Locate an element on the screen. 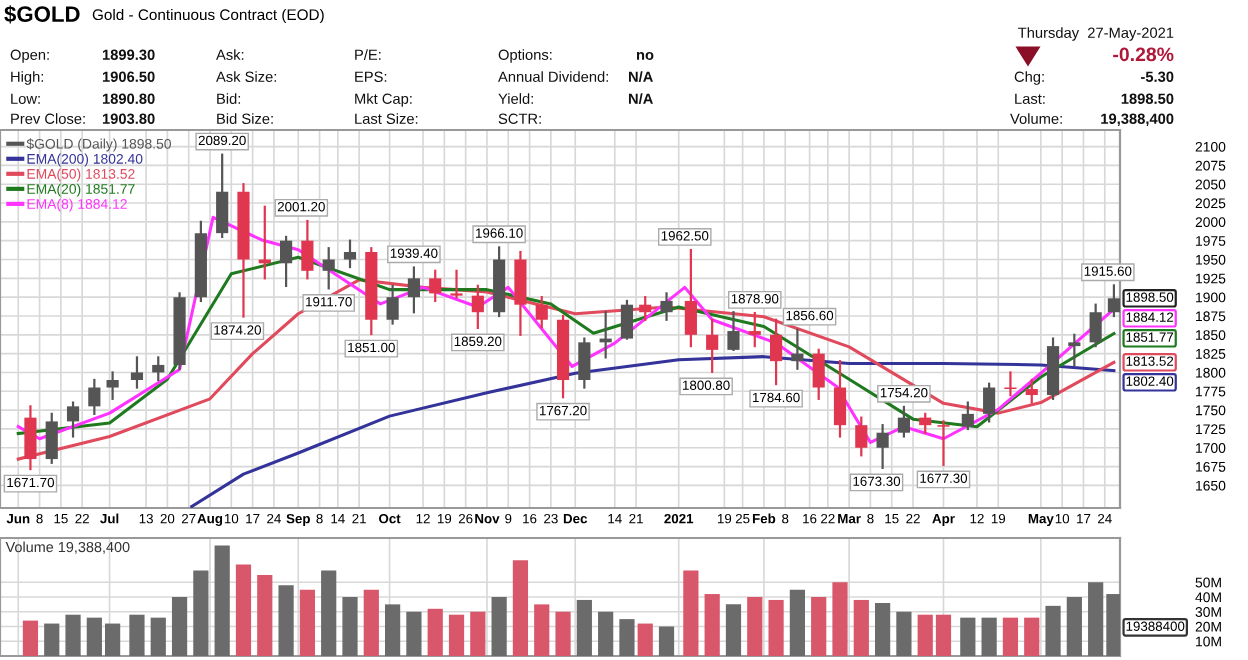 The height and width of the screenshot is (660, 1248). chart-title: $GOLD is located at coordinates (42, 14).